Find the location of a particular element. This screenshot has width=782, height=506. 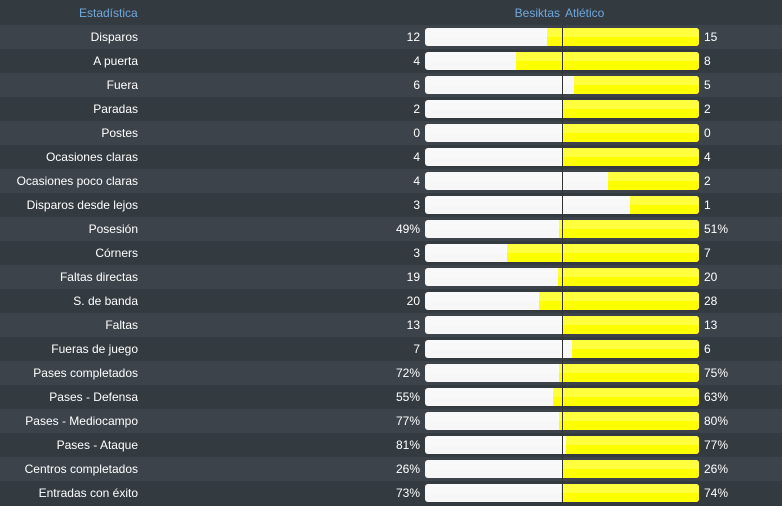

home-value: 73% is located at coordinates (407, 493).